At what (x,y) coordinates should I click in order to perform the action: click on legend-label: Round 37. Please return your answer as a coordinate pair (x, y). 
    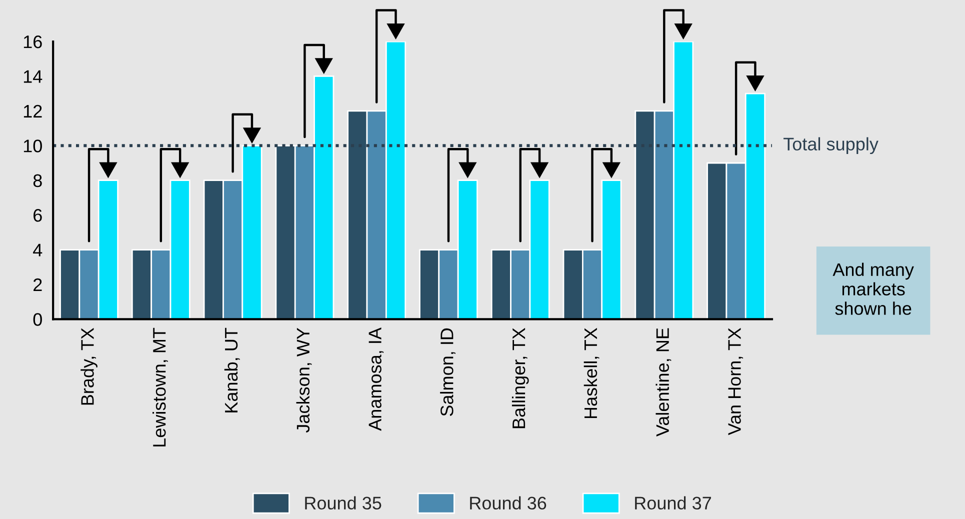
    Looking at the image, I should click on (673, 503).